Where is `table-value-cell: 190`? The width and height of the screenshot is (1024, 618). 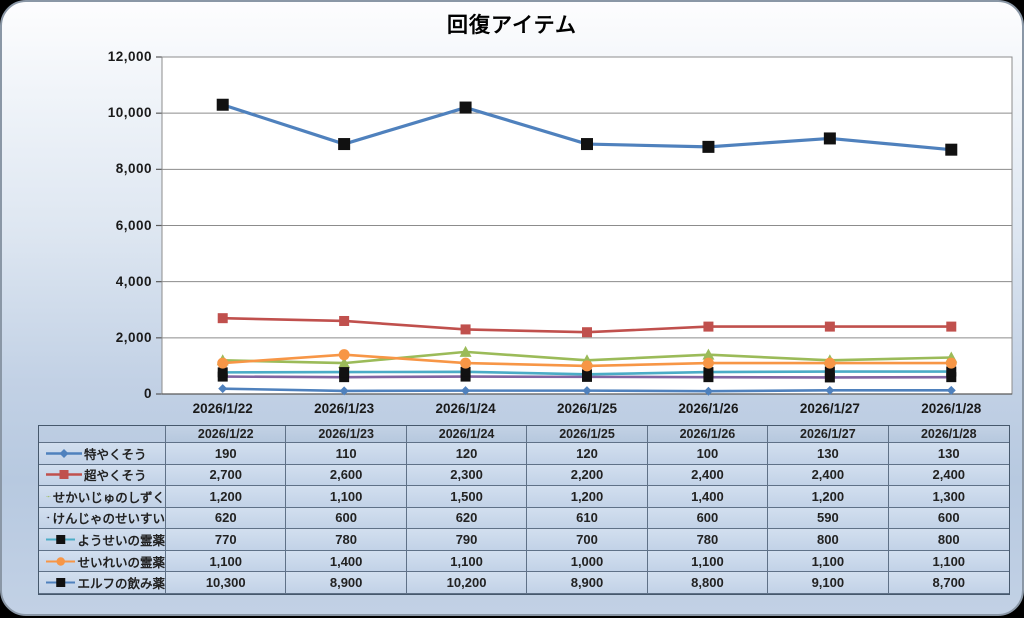 table-value-cell: 190 is located at coordinates (226, 454).